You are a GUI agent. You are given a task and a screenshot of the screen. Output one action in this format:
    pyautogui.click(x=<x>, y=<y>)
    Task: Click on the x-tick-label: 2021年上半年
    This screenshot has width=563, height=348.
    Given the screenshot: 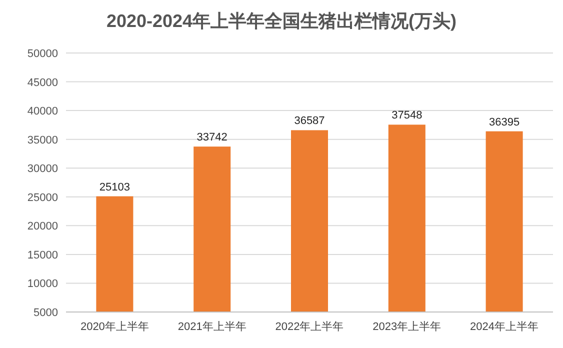 What is the action you would take?
    pyautogui.click(x=212, y=326)
    